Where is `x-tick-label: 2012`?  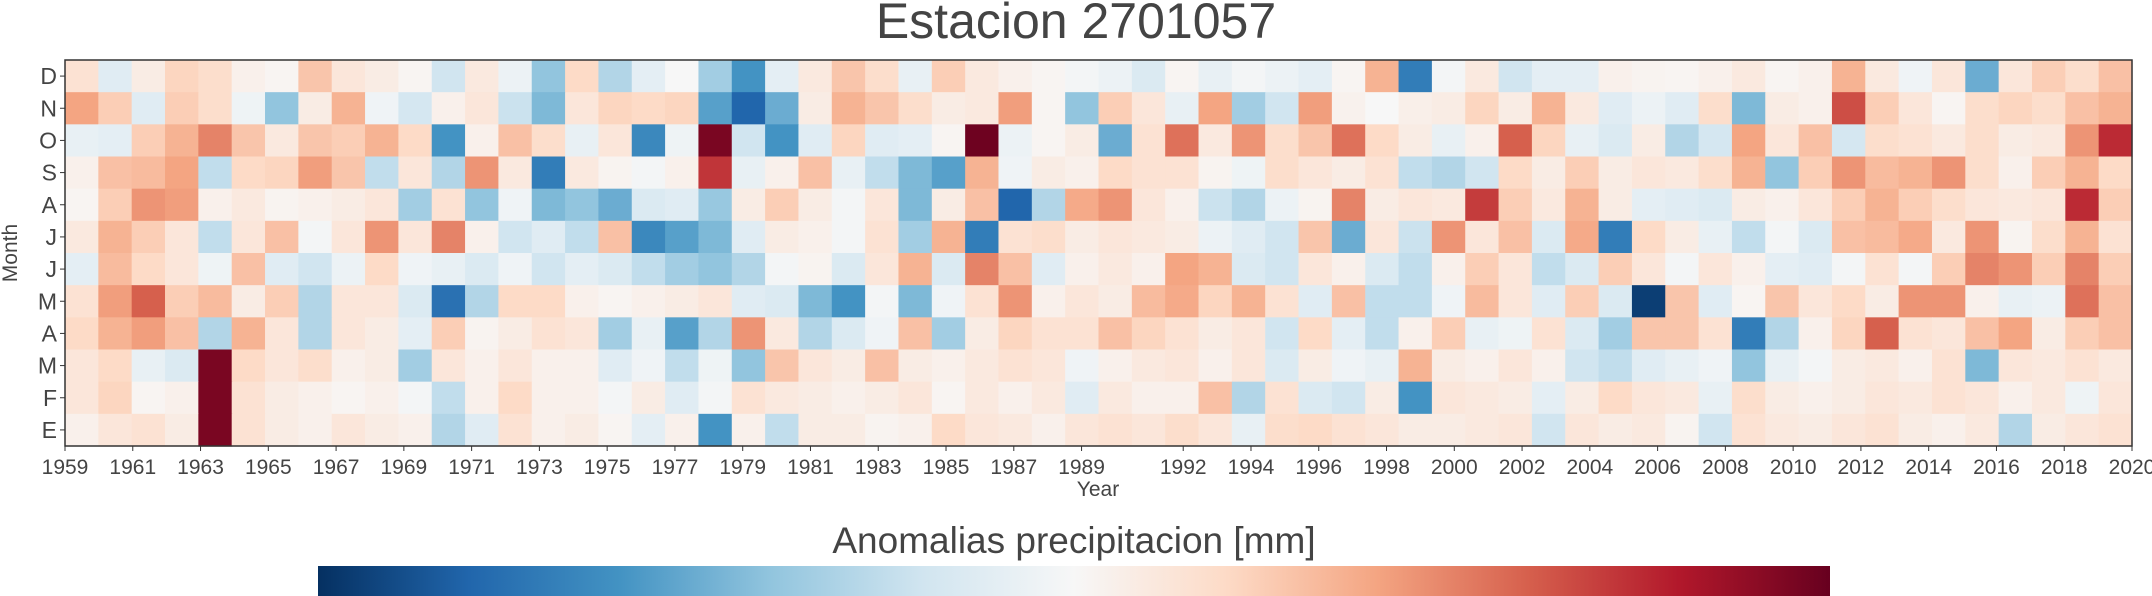
x-tick-label: 2012 is located at coordinates (1861, 467).